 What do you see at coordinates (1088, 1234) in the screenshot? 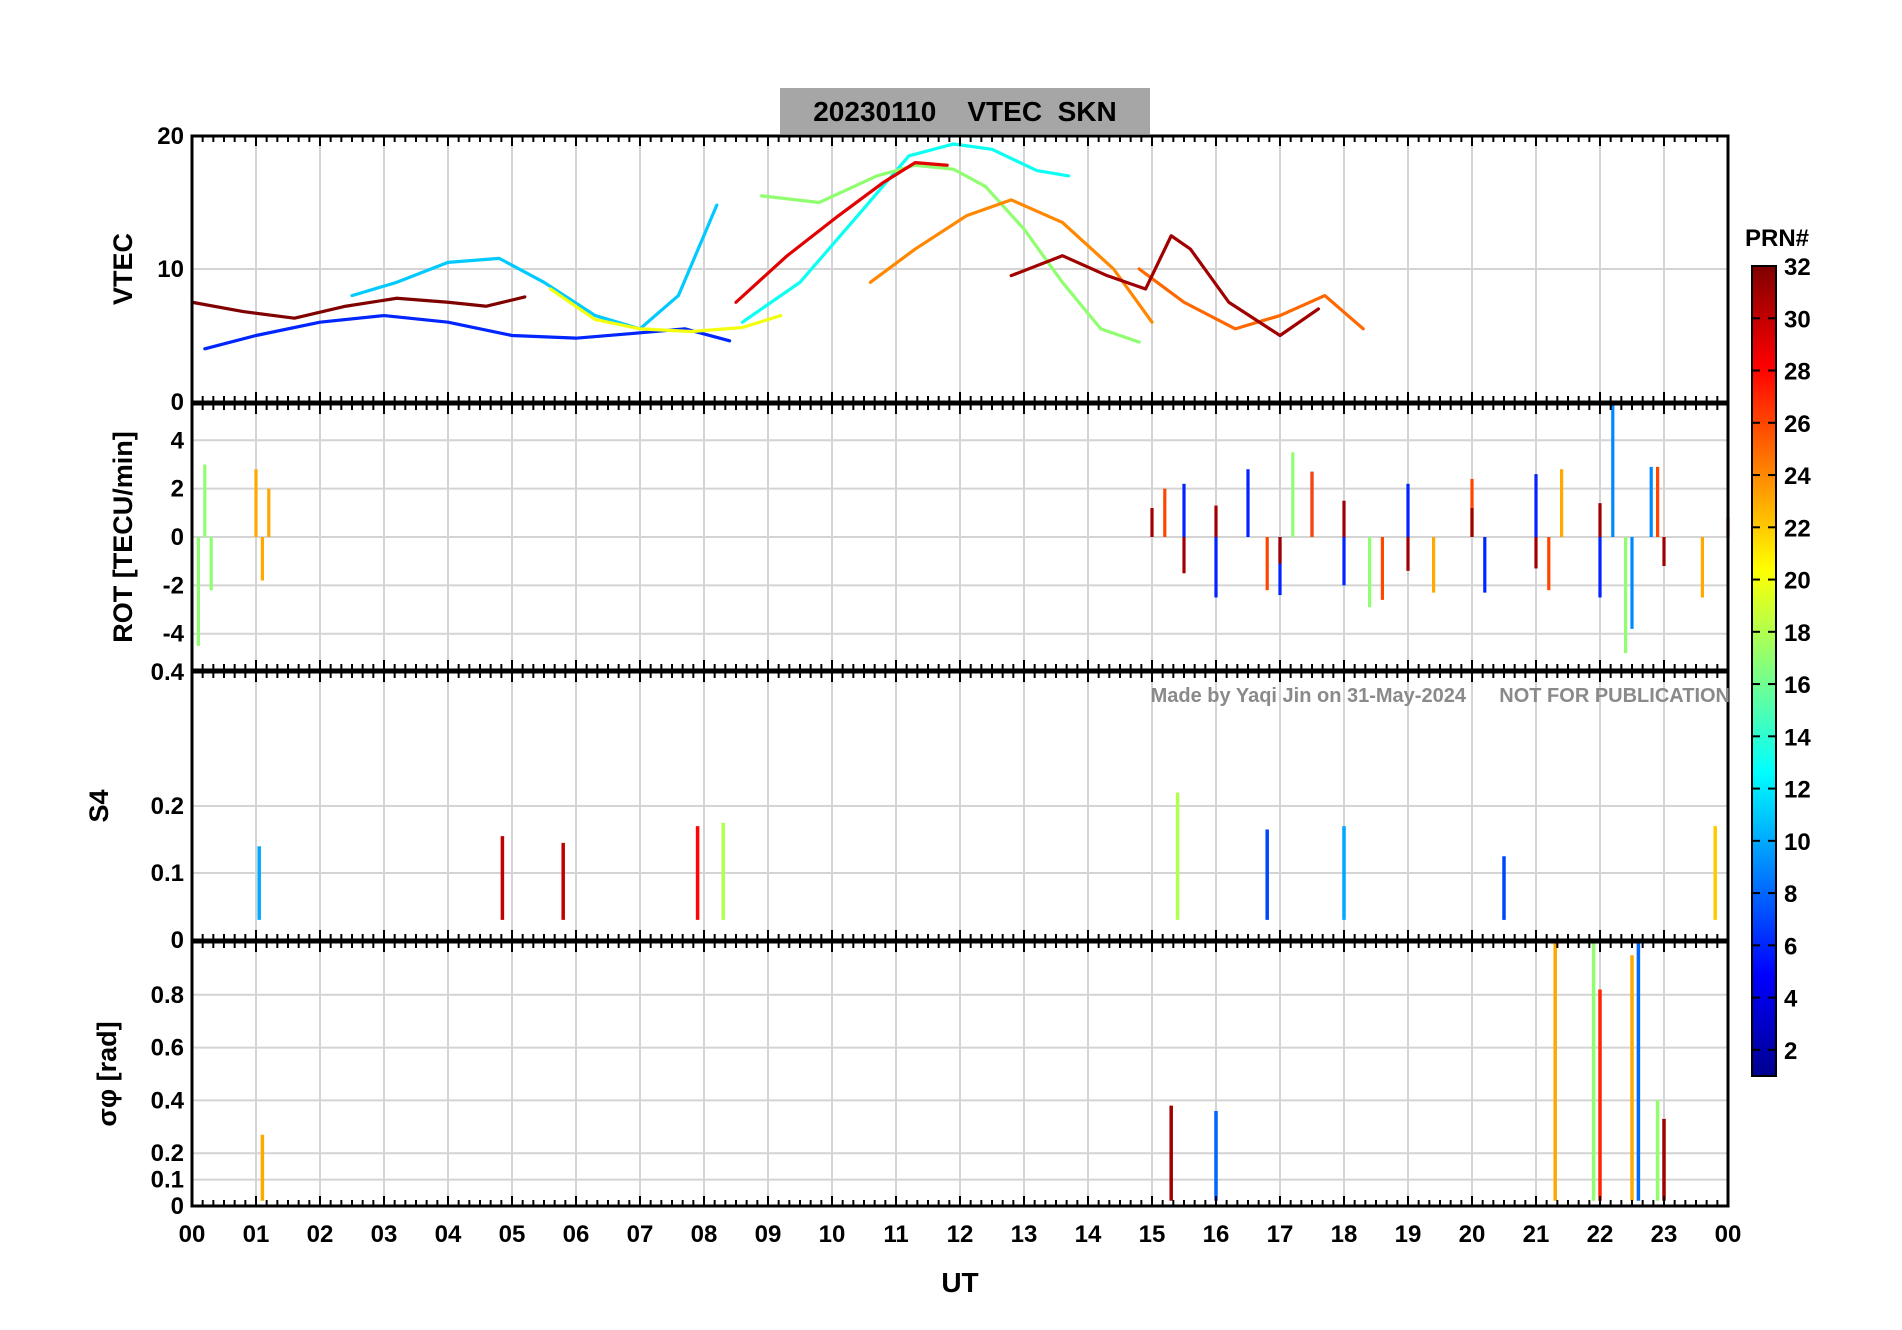
I see `xtick-label-14: 14` at bounding box center [1088, 1234].